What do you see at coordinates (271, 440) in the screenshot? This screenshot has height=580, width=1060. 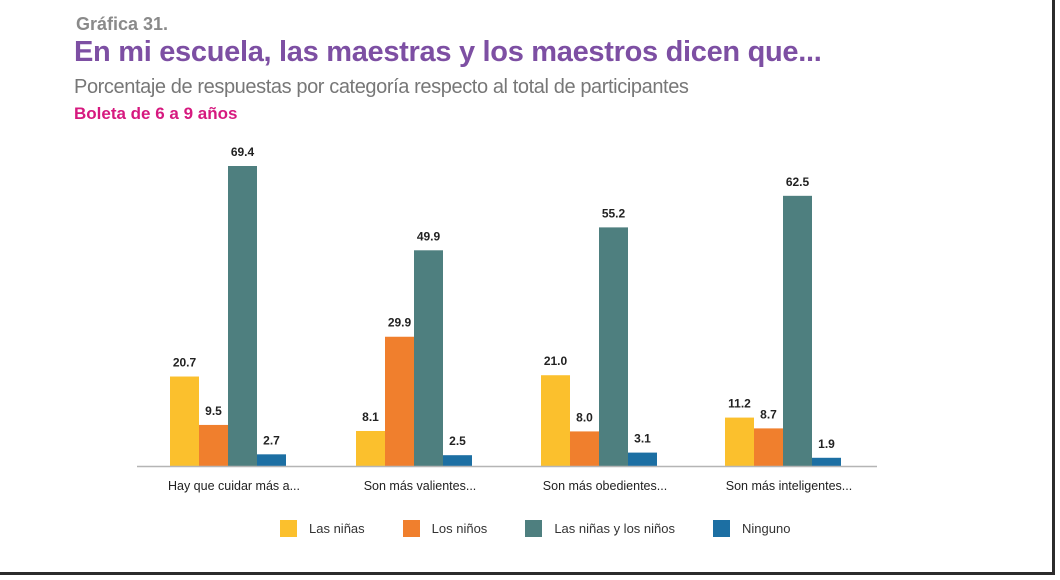 I see `data-label: 2.7` at bounding box center [271, 440].